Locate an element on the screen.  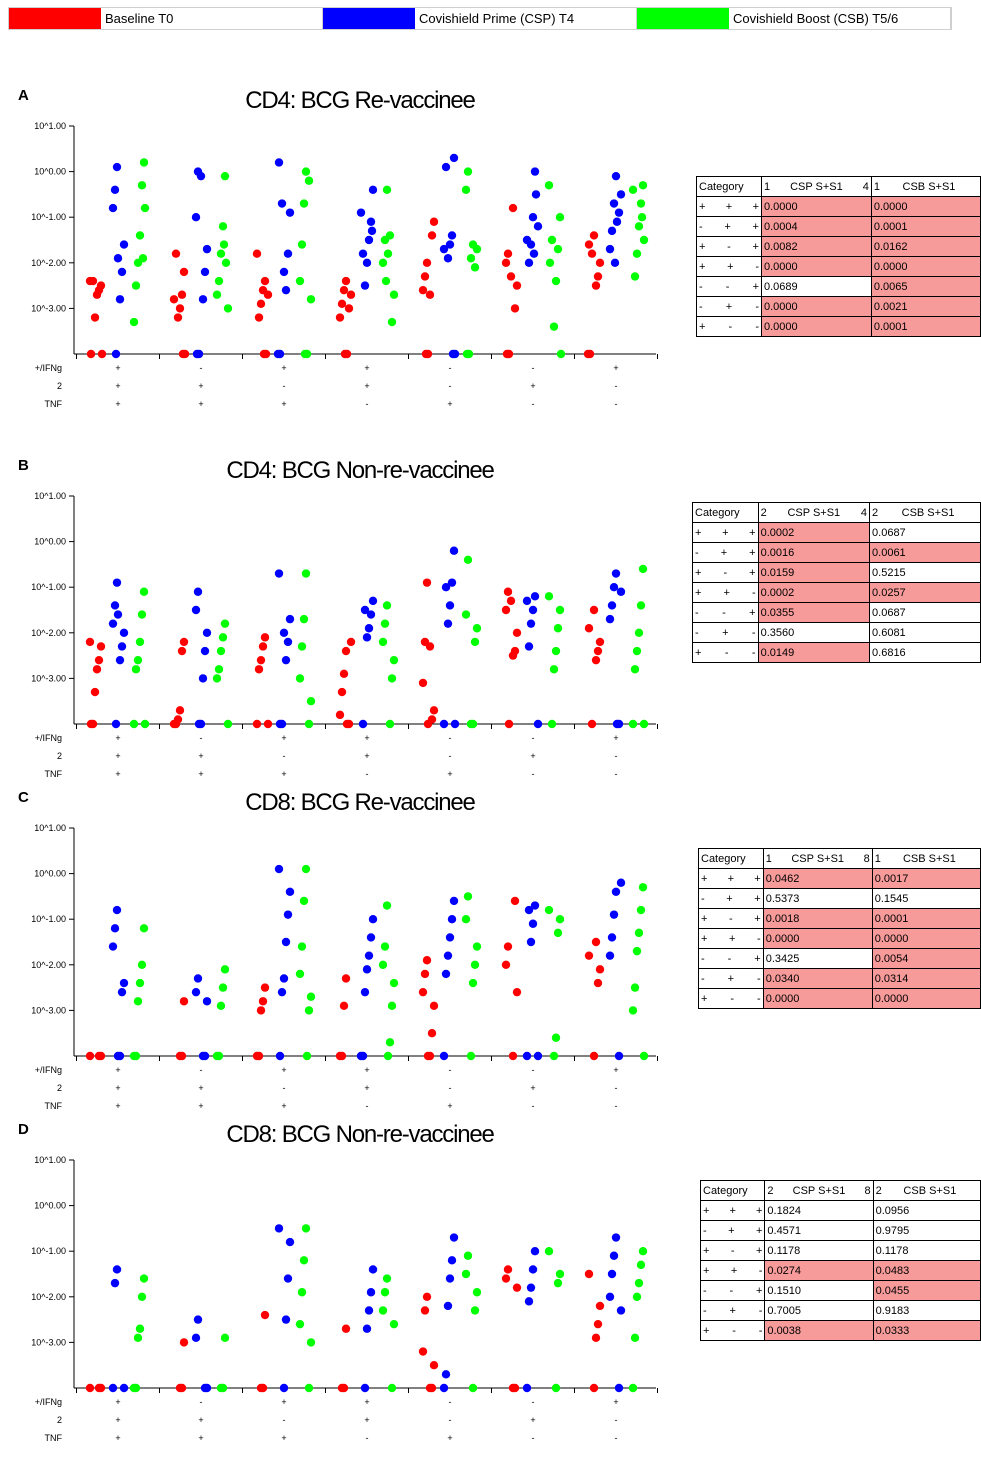
csp-pvalue: 0.0000 is located at coordinates (816, 266).